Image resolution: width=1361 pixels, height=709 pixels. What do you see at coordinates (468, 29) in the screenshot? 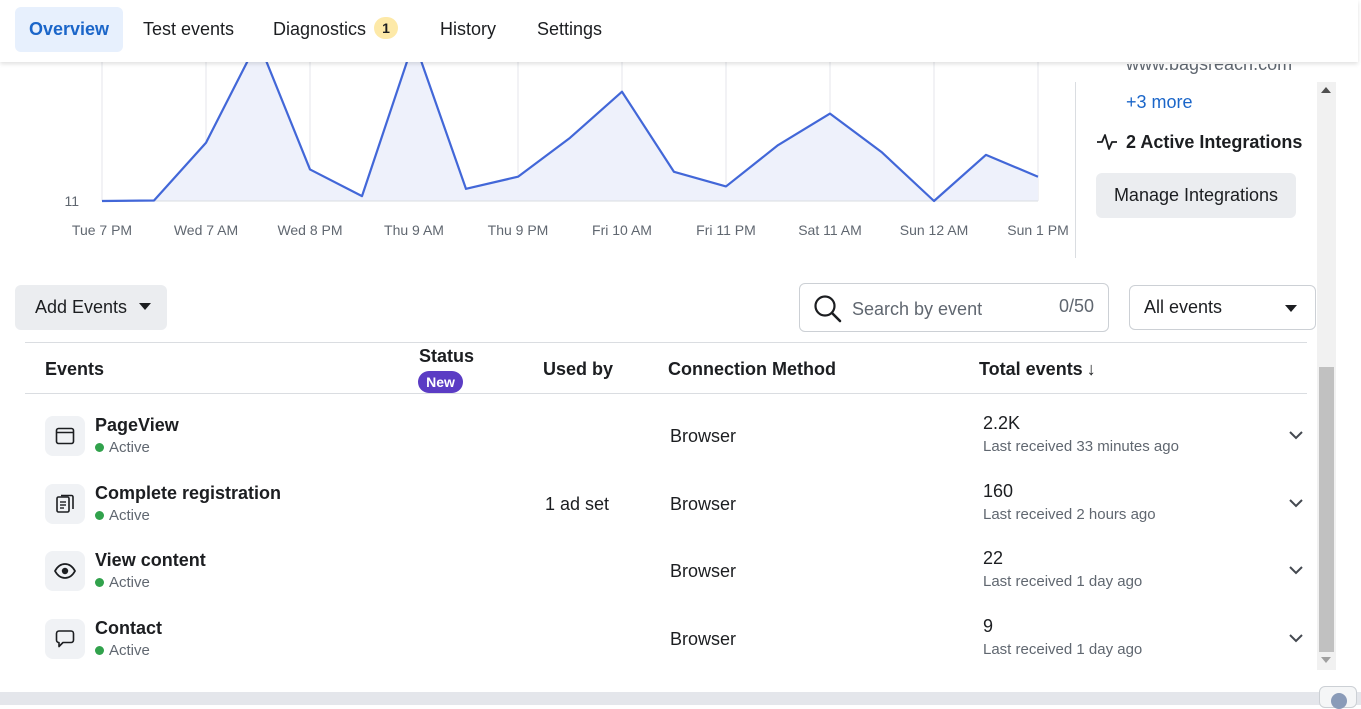
I see `tab-history: History` at bounding box center [468, 29].